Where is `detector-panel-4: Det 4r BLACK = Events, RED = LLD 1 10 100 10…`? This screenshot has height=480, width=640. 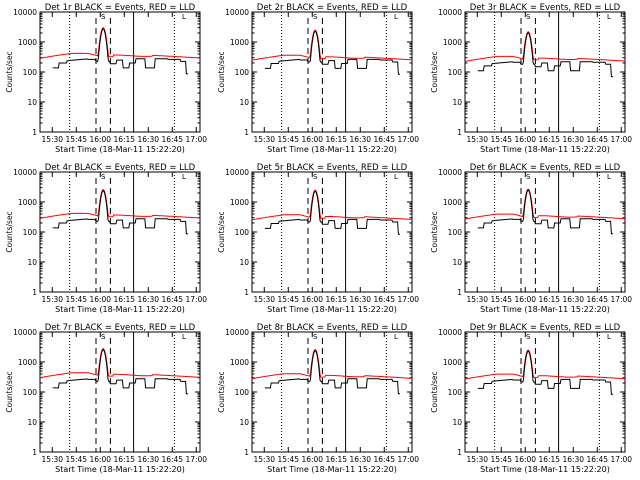
detector-panel-4: Det 4r BLACK = Events, RED = LLD 1 10 100 10… is located at coordinates (106, 238).